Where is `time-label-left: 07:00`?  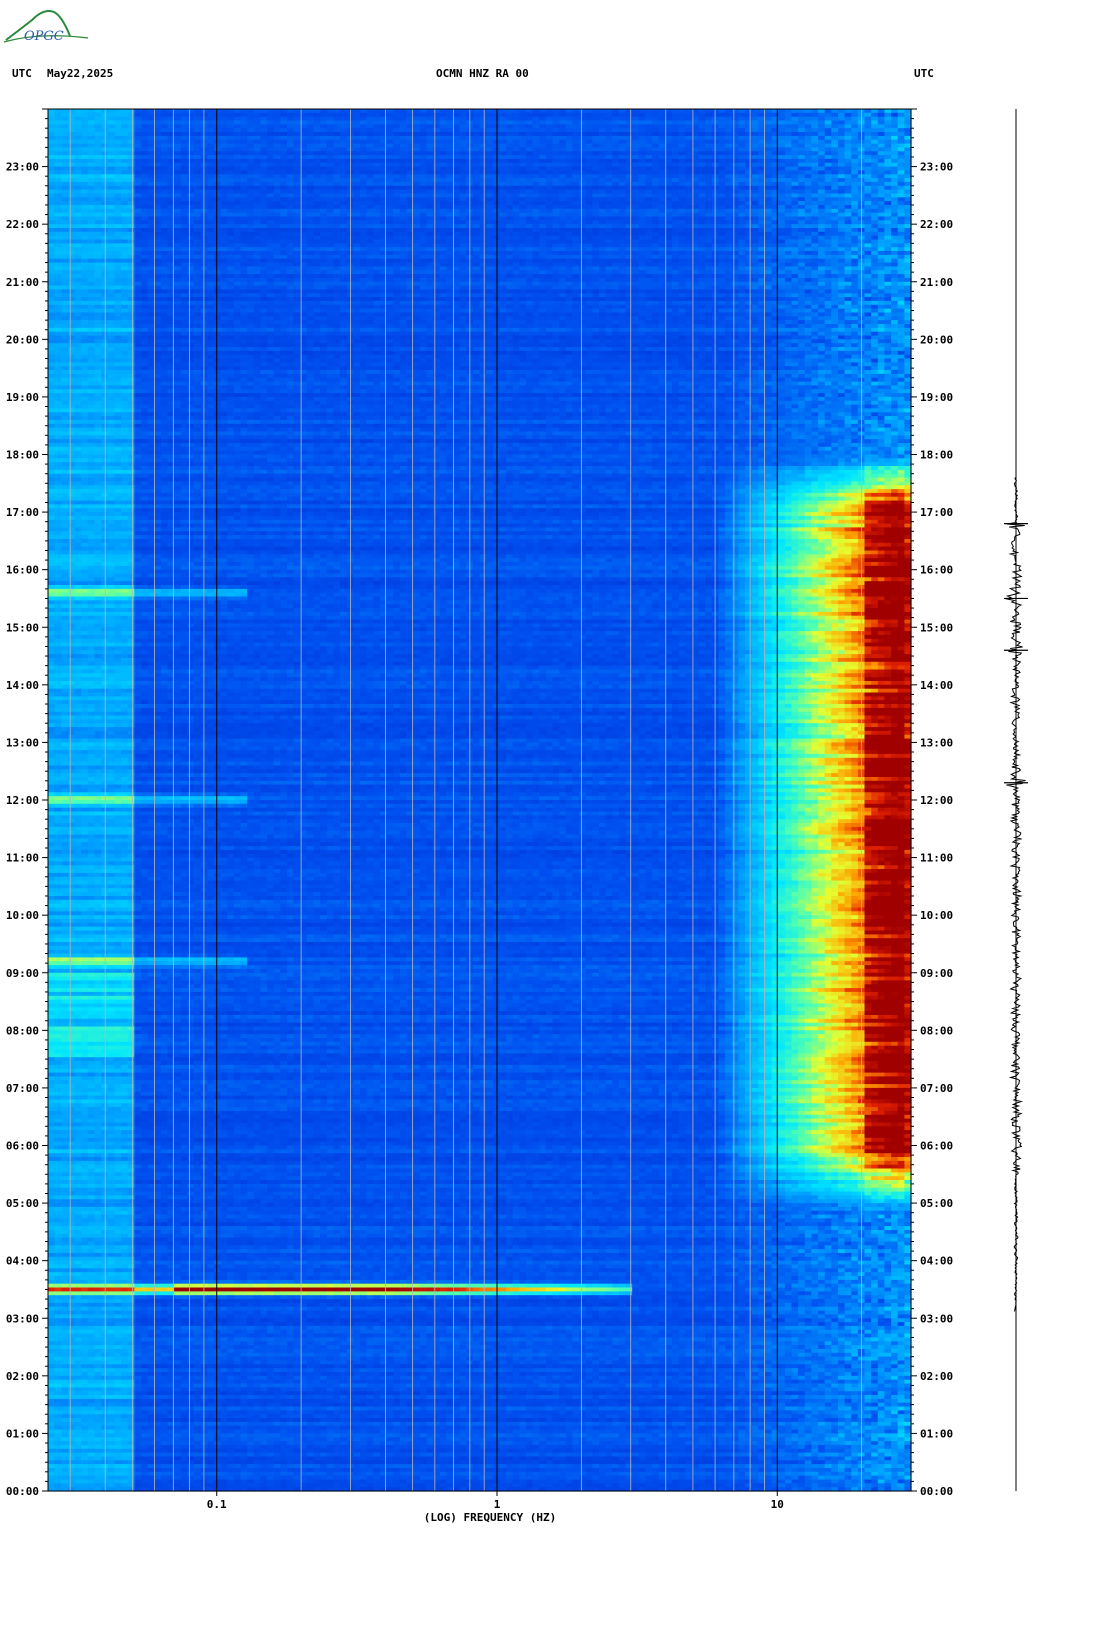
time-label-left: 07:00 is located at coordinates (22, 1088).